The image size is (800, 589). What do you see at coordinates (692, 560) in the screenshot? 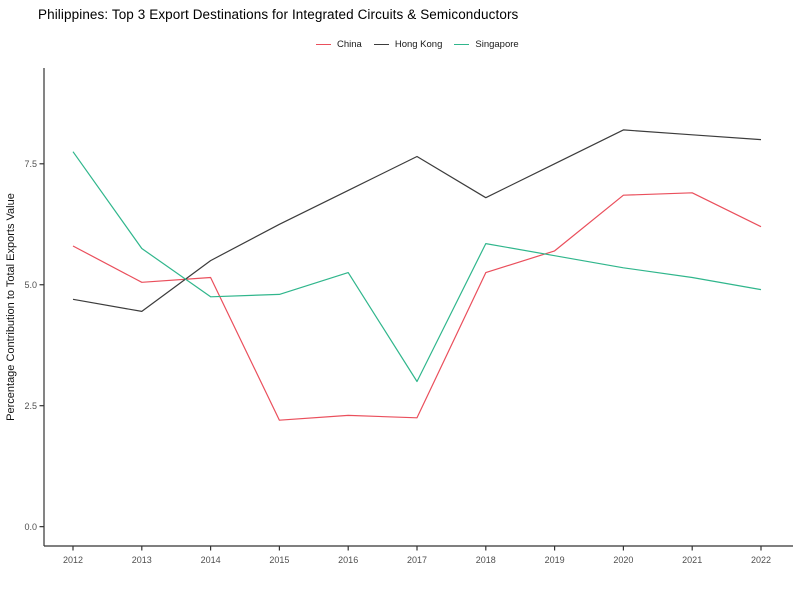
I see `x-tick-label: 2021` at bounding box center [692, 560].